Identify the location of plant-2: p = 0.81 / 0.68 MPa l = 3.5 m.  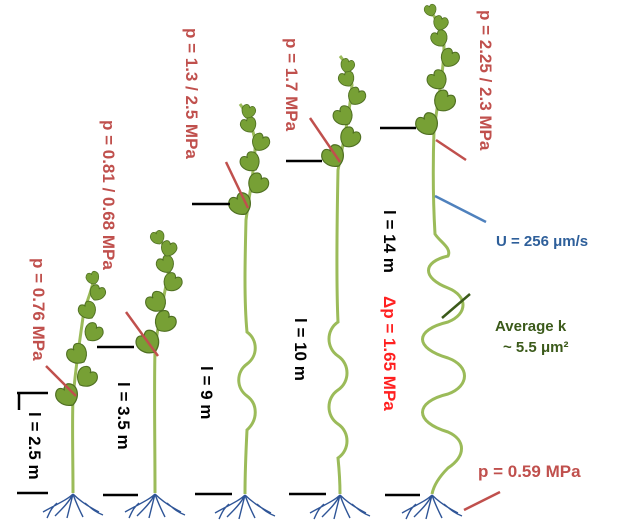
(141, 319).